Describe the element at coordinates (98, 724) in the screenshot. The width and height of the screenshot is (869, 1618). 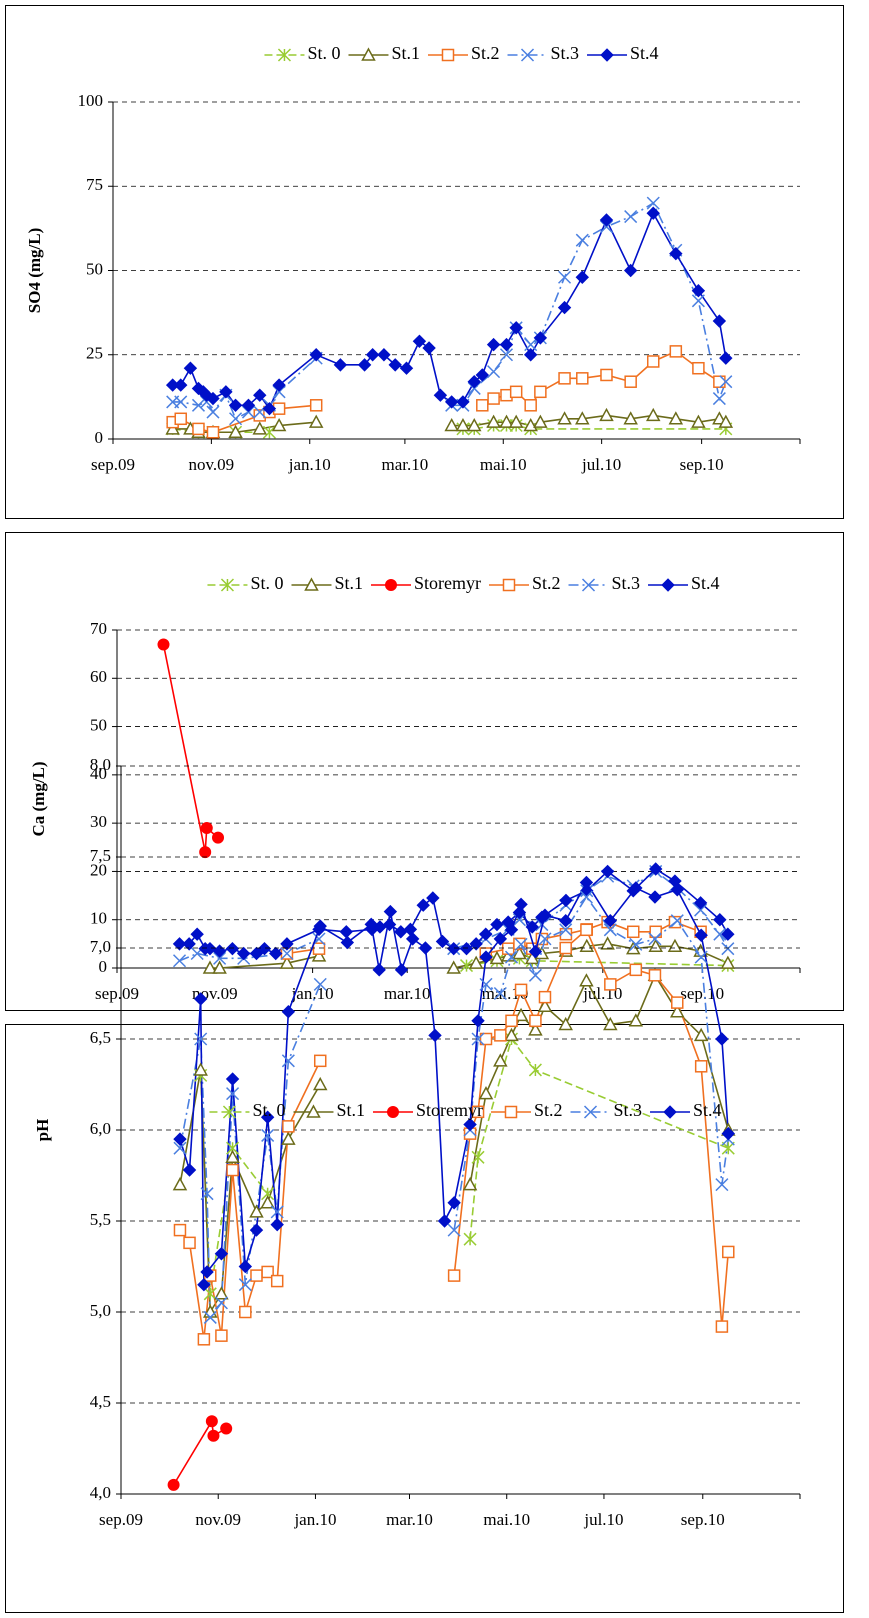
I see `y-tick-label: 50` at that location.